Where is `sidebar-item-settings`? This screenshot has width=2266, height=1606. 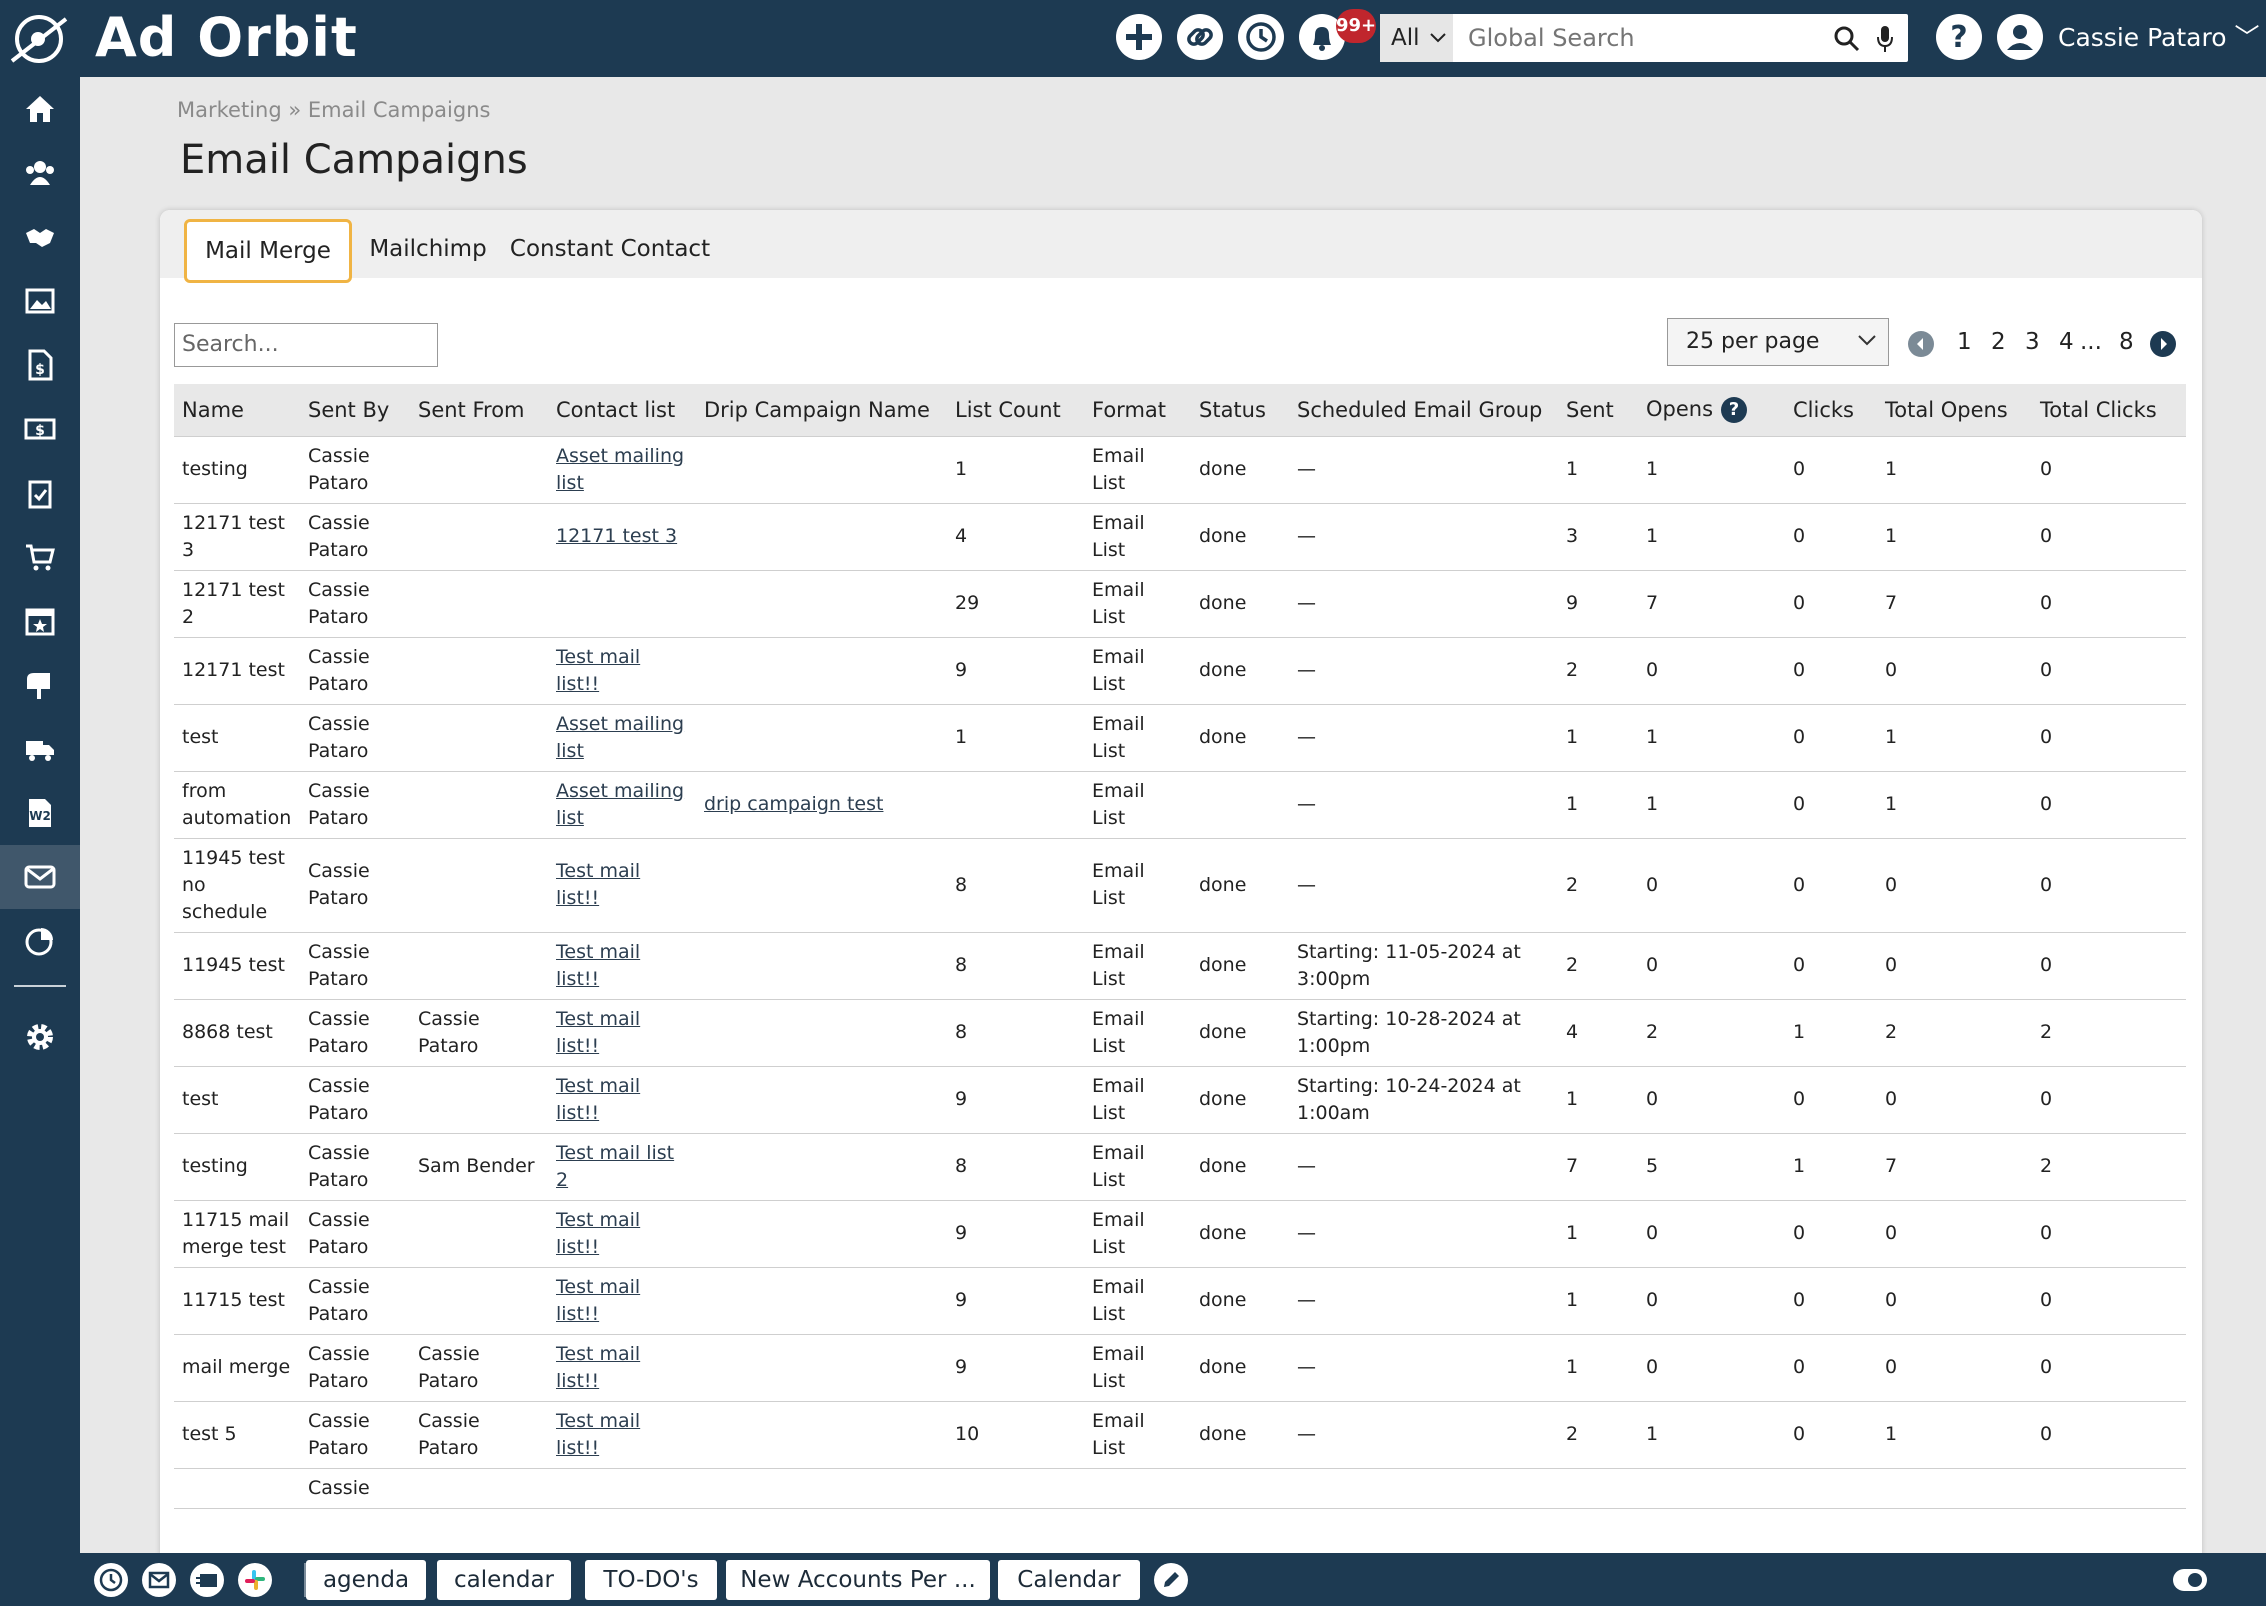 sidebar-item-settings is located at coordinates (40, 1037).